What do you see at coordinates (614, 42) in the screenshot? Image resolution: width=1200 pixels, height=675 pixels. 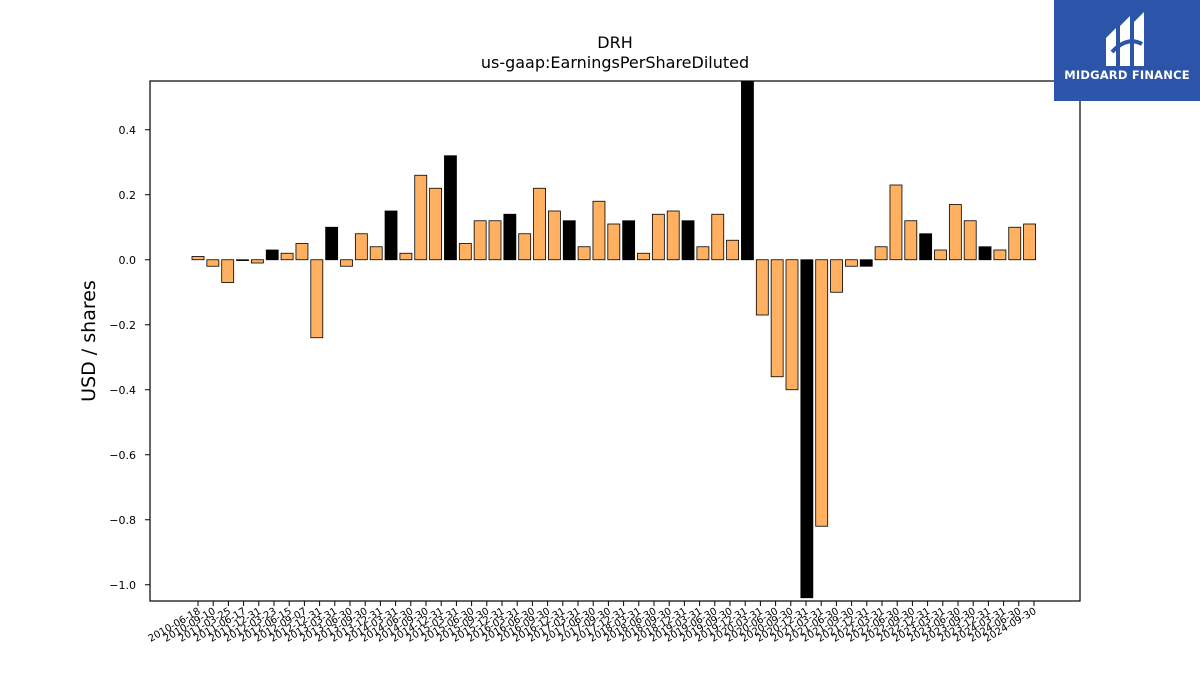 I see `chart-title: DRH` at bounding box center [614, 42].